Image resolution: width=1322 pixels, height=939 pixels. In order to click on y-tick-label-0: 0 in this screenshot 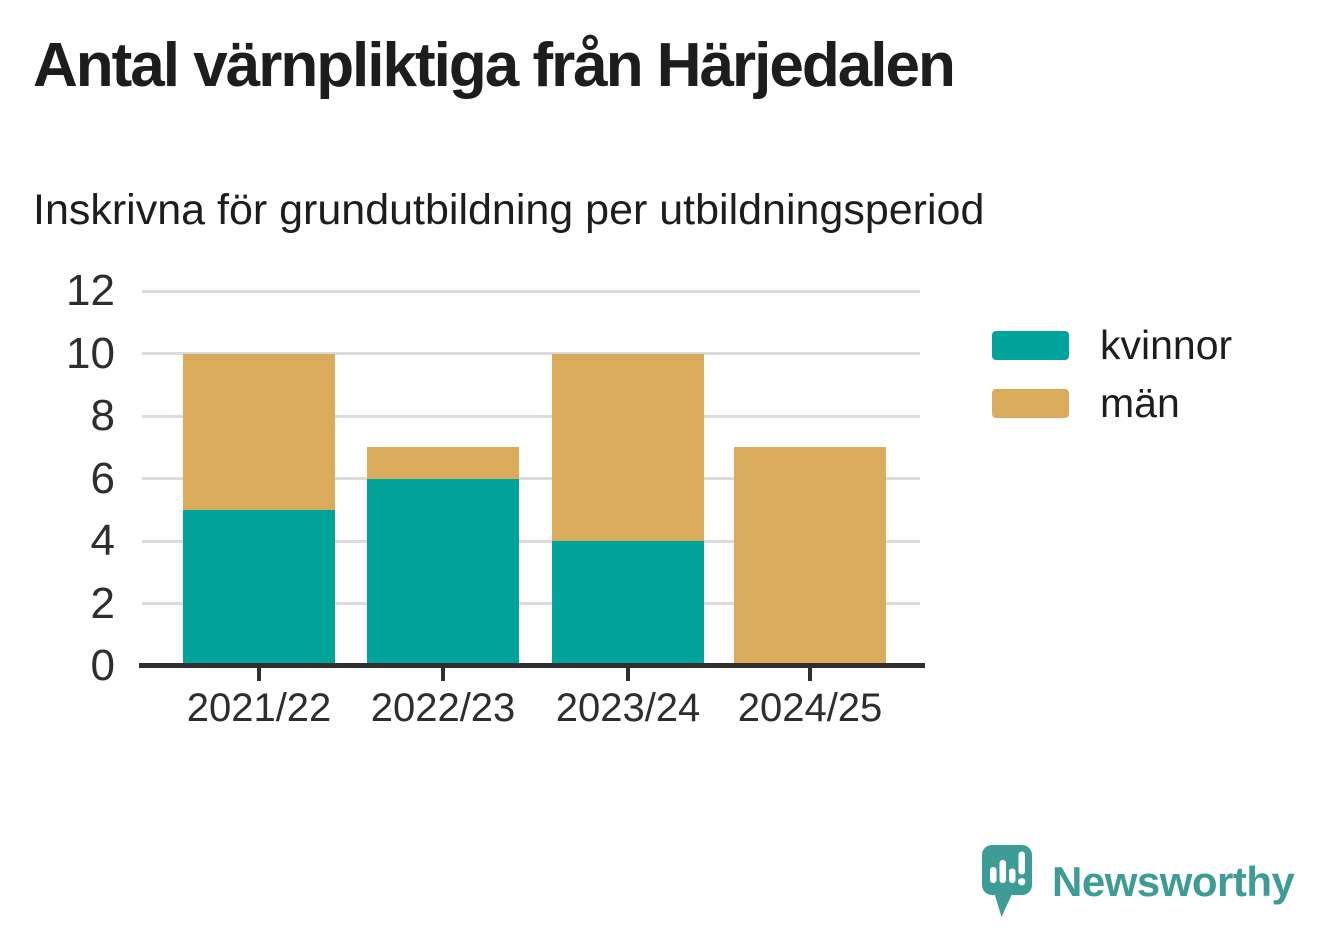, I will do `click(102, 665)`.